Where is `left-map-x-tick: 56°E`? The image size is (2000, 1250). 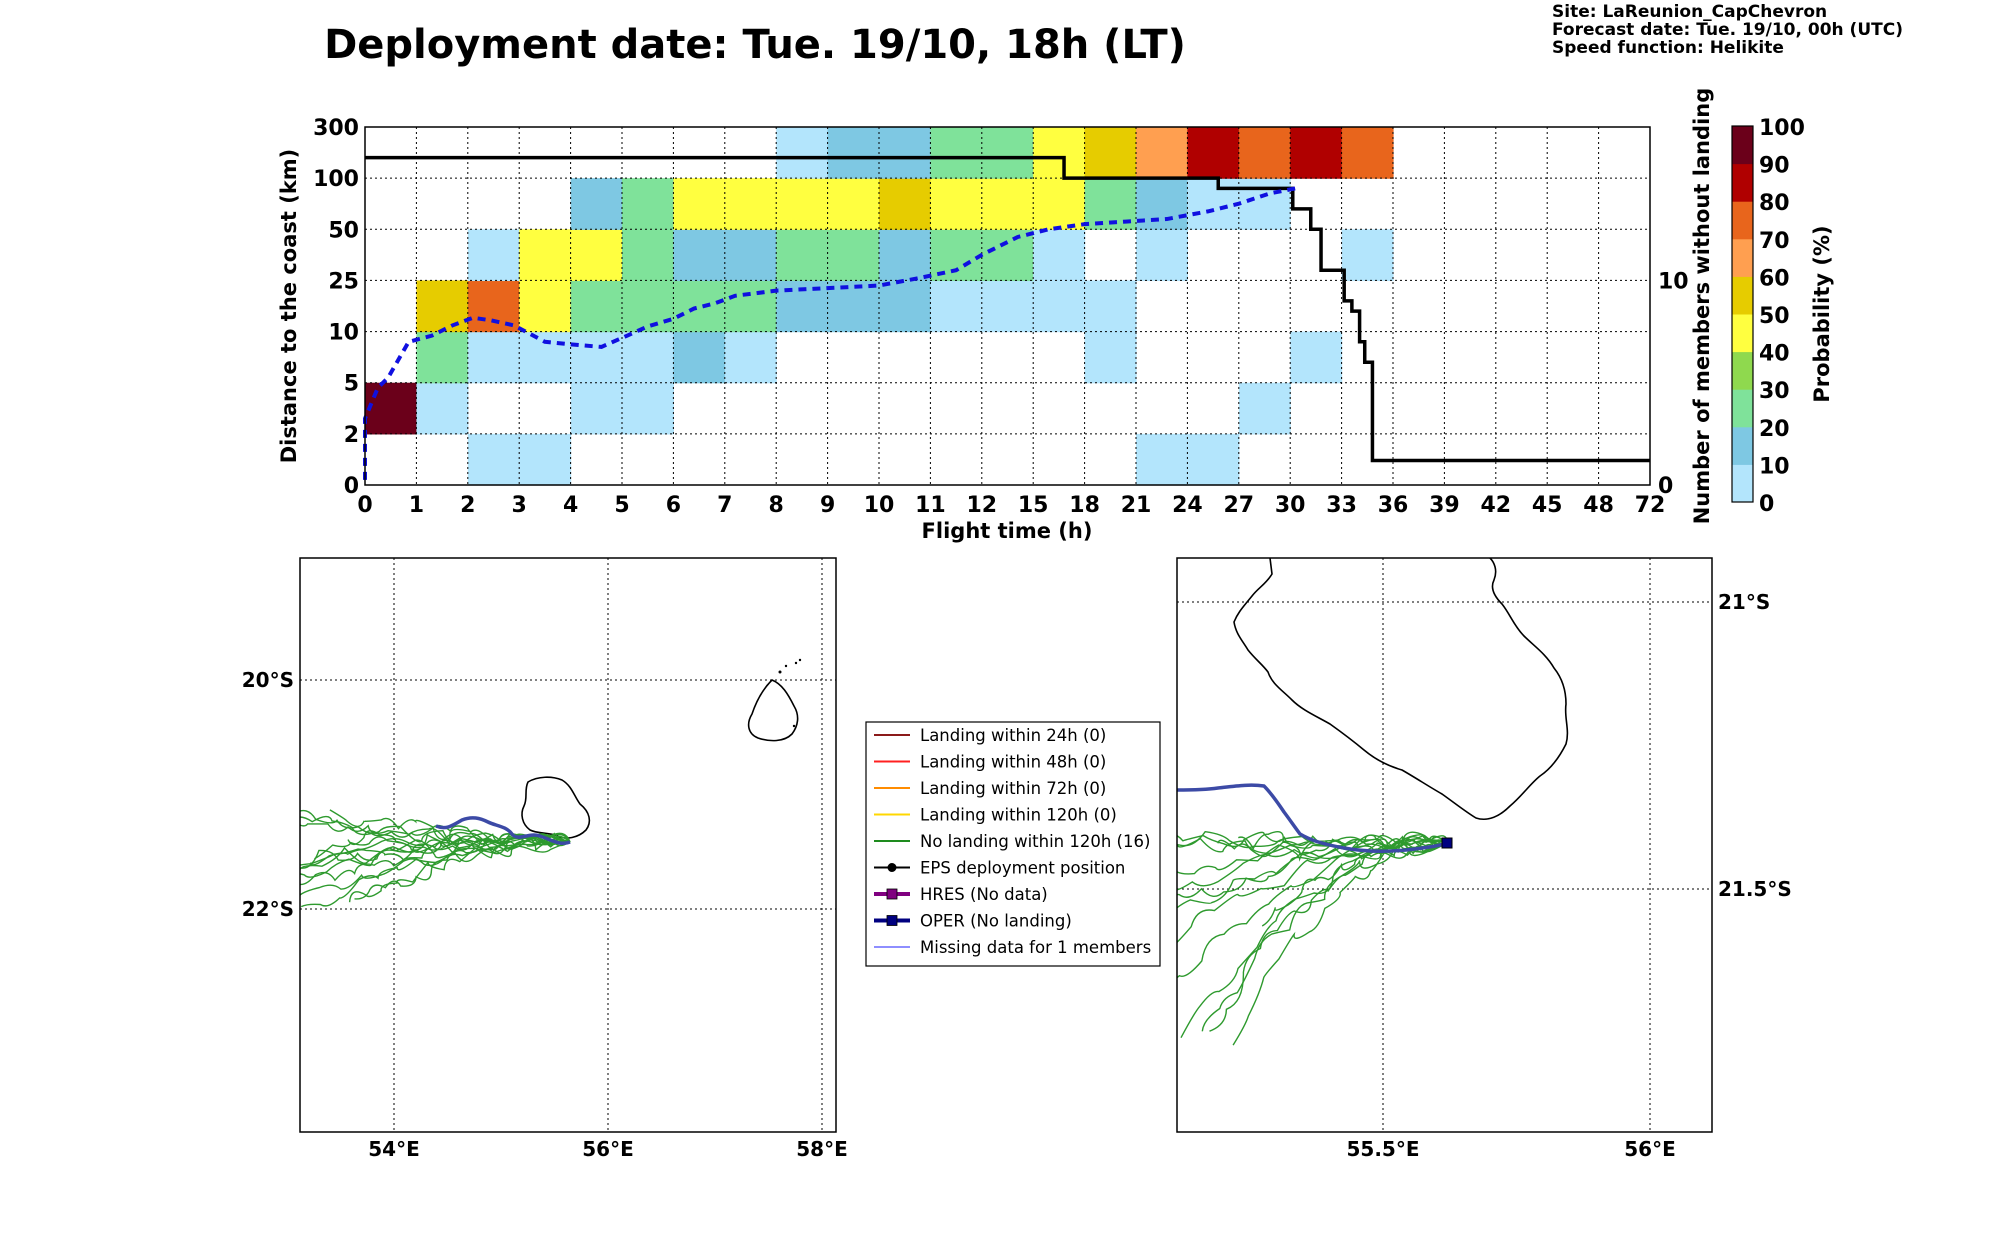 left-map-x-tick: 56°E is located at coordinates (608, 1149).